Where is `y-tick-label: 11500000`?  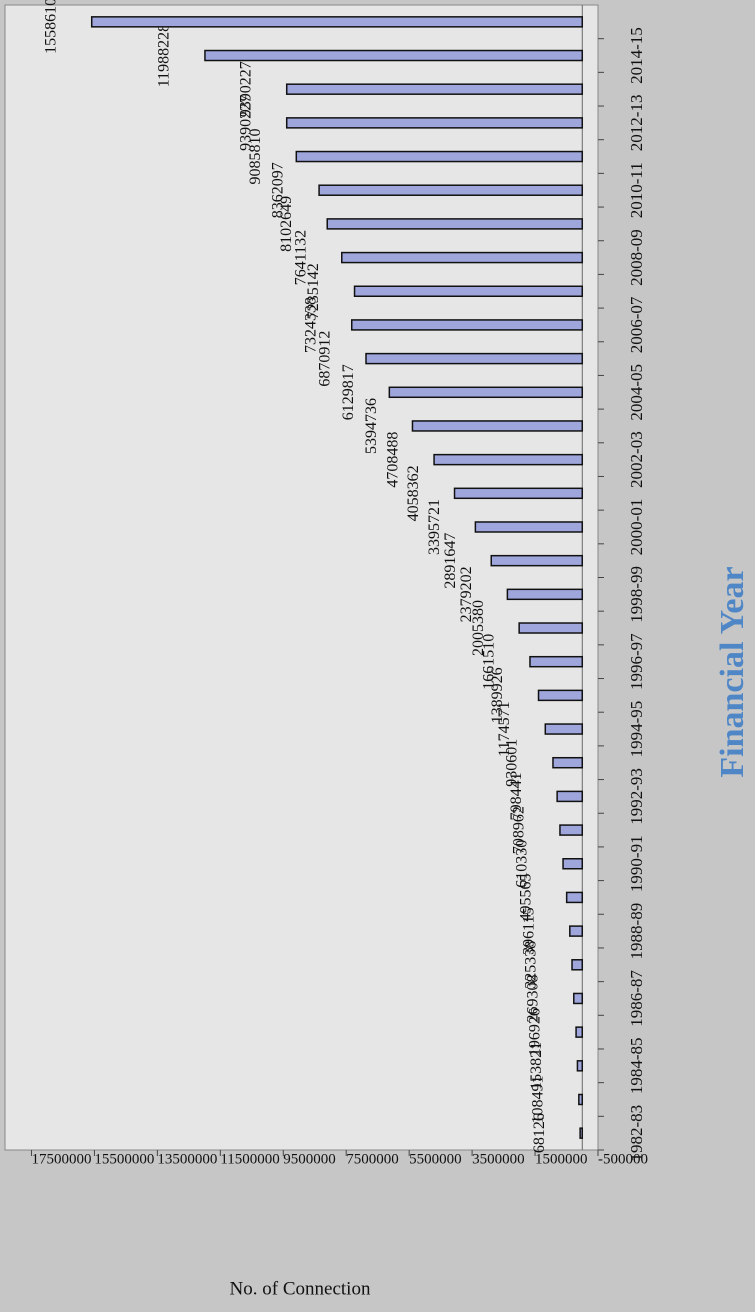 y-tick-label: 11500000 is located at coordinates (249, 1159).